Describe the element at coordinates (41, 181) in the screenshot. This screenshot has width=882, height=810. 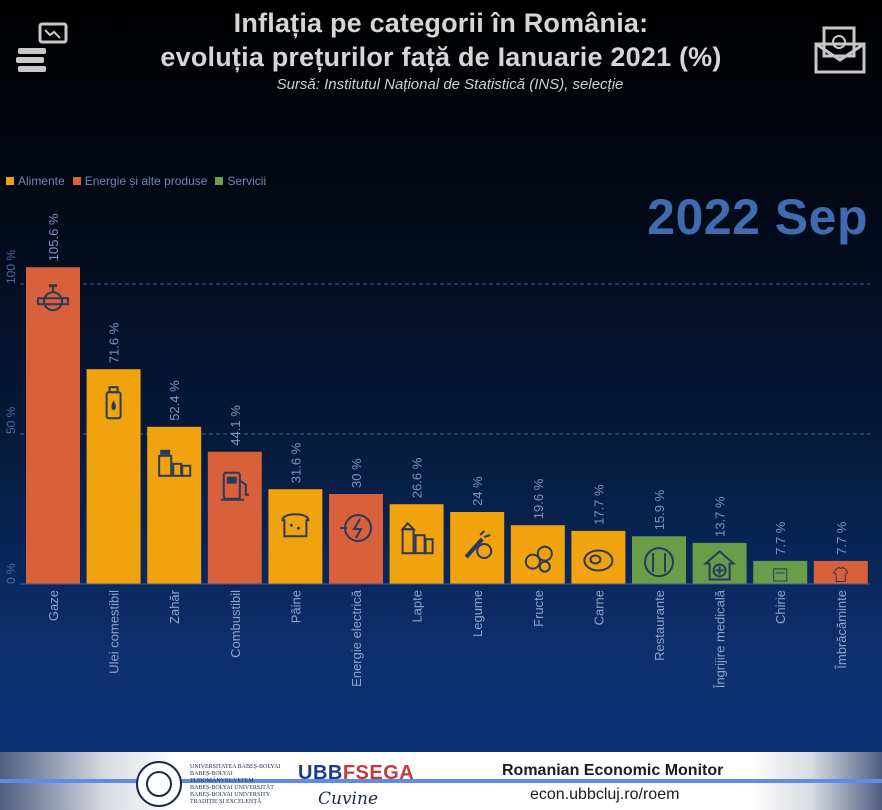
I see `legend-label: Alimente` at that location.